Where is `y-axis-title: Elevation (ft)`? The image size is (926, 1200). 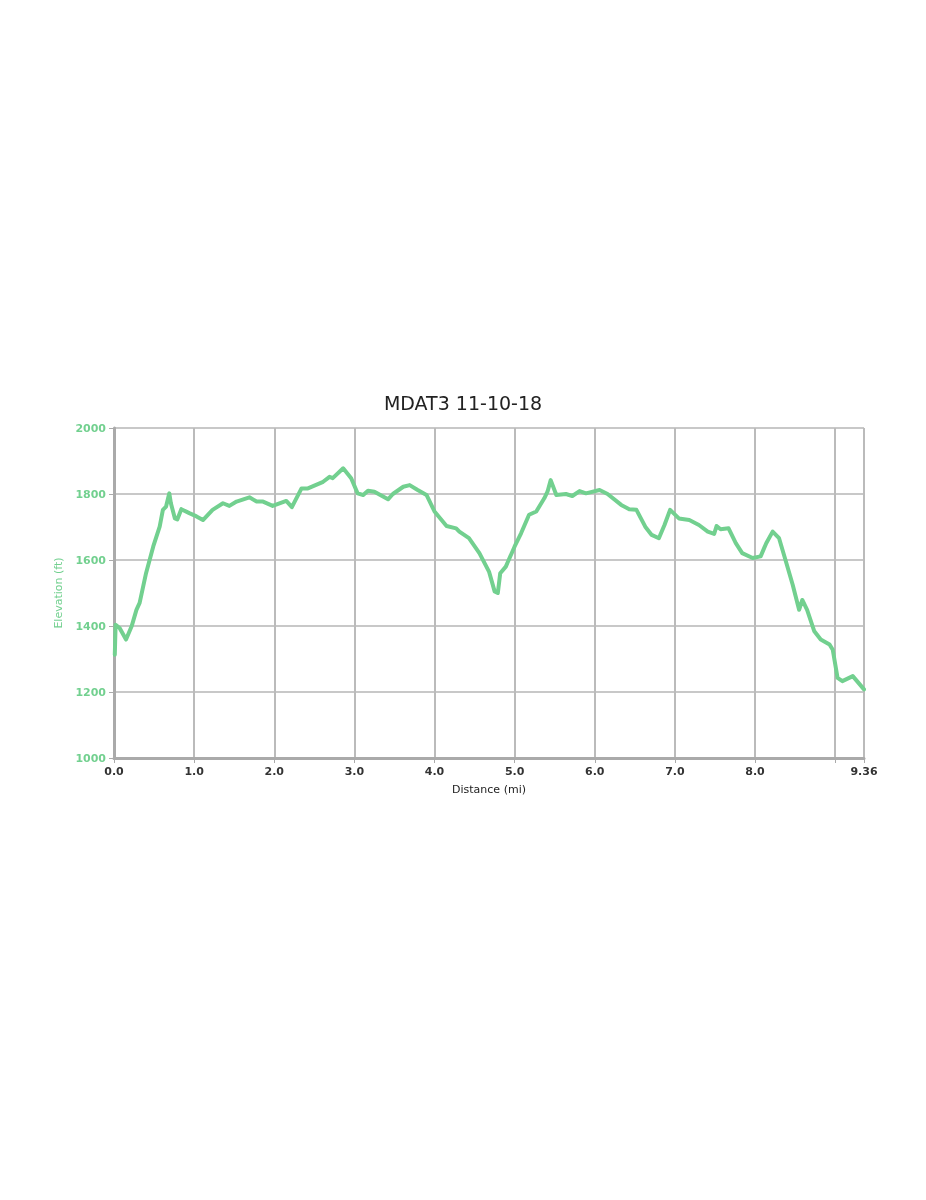
y-axis-title: Elevation (ft) is located at coordinates (59, 593).